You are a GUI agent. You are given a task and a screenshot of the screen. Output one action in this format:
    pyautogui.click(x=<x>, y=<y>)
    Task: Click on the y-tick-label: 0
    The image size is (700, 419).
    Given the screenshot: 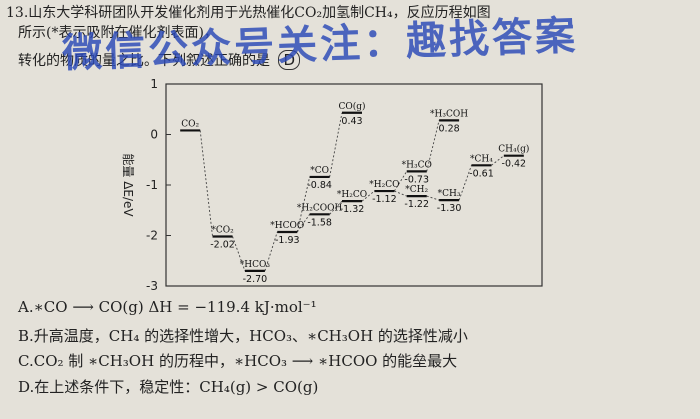 What is the action you would take?
    pyautogui.click(x=154, y=135)
    